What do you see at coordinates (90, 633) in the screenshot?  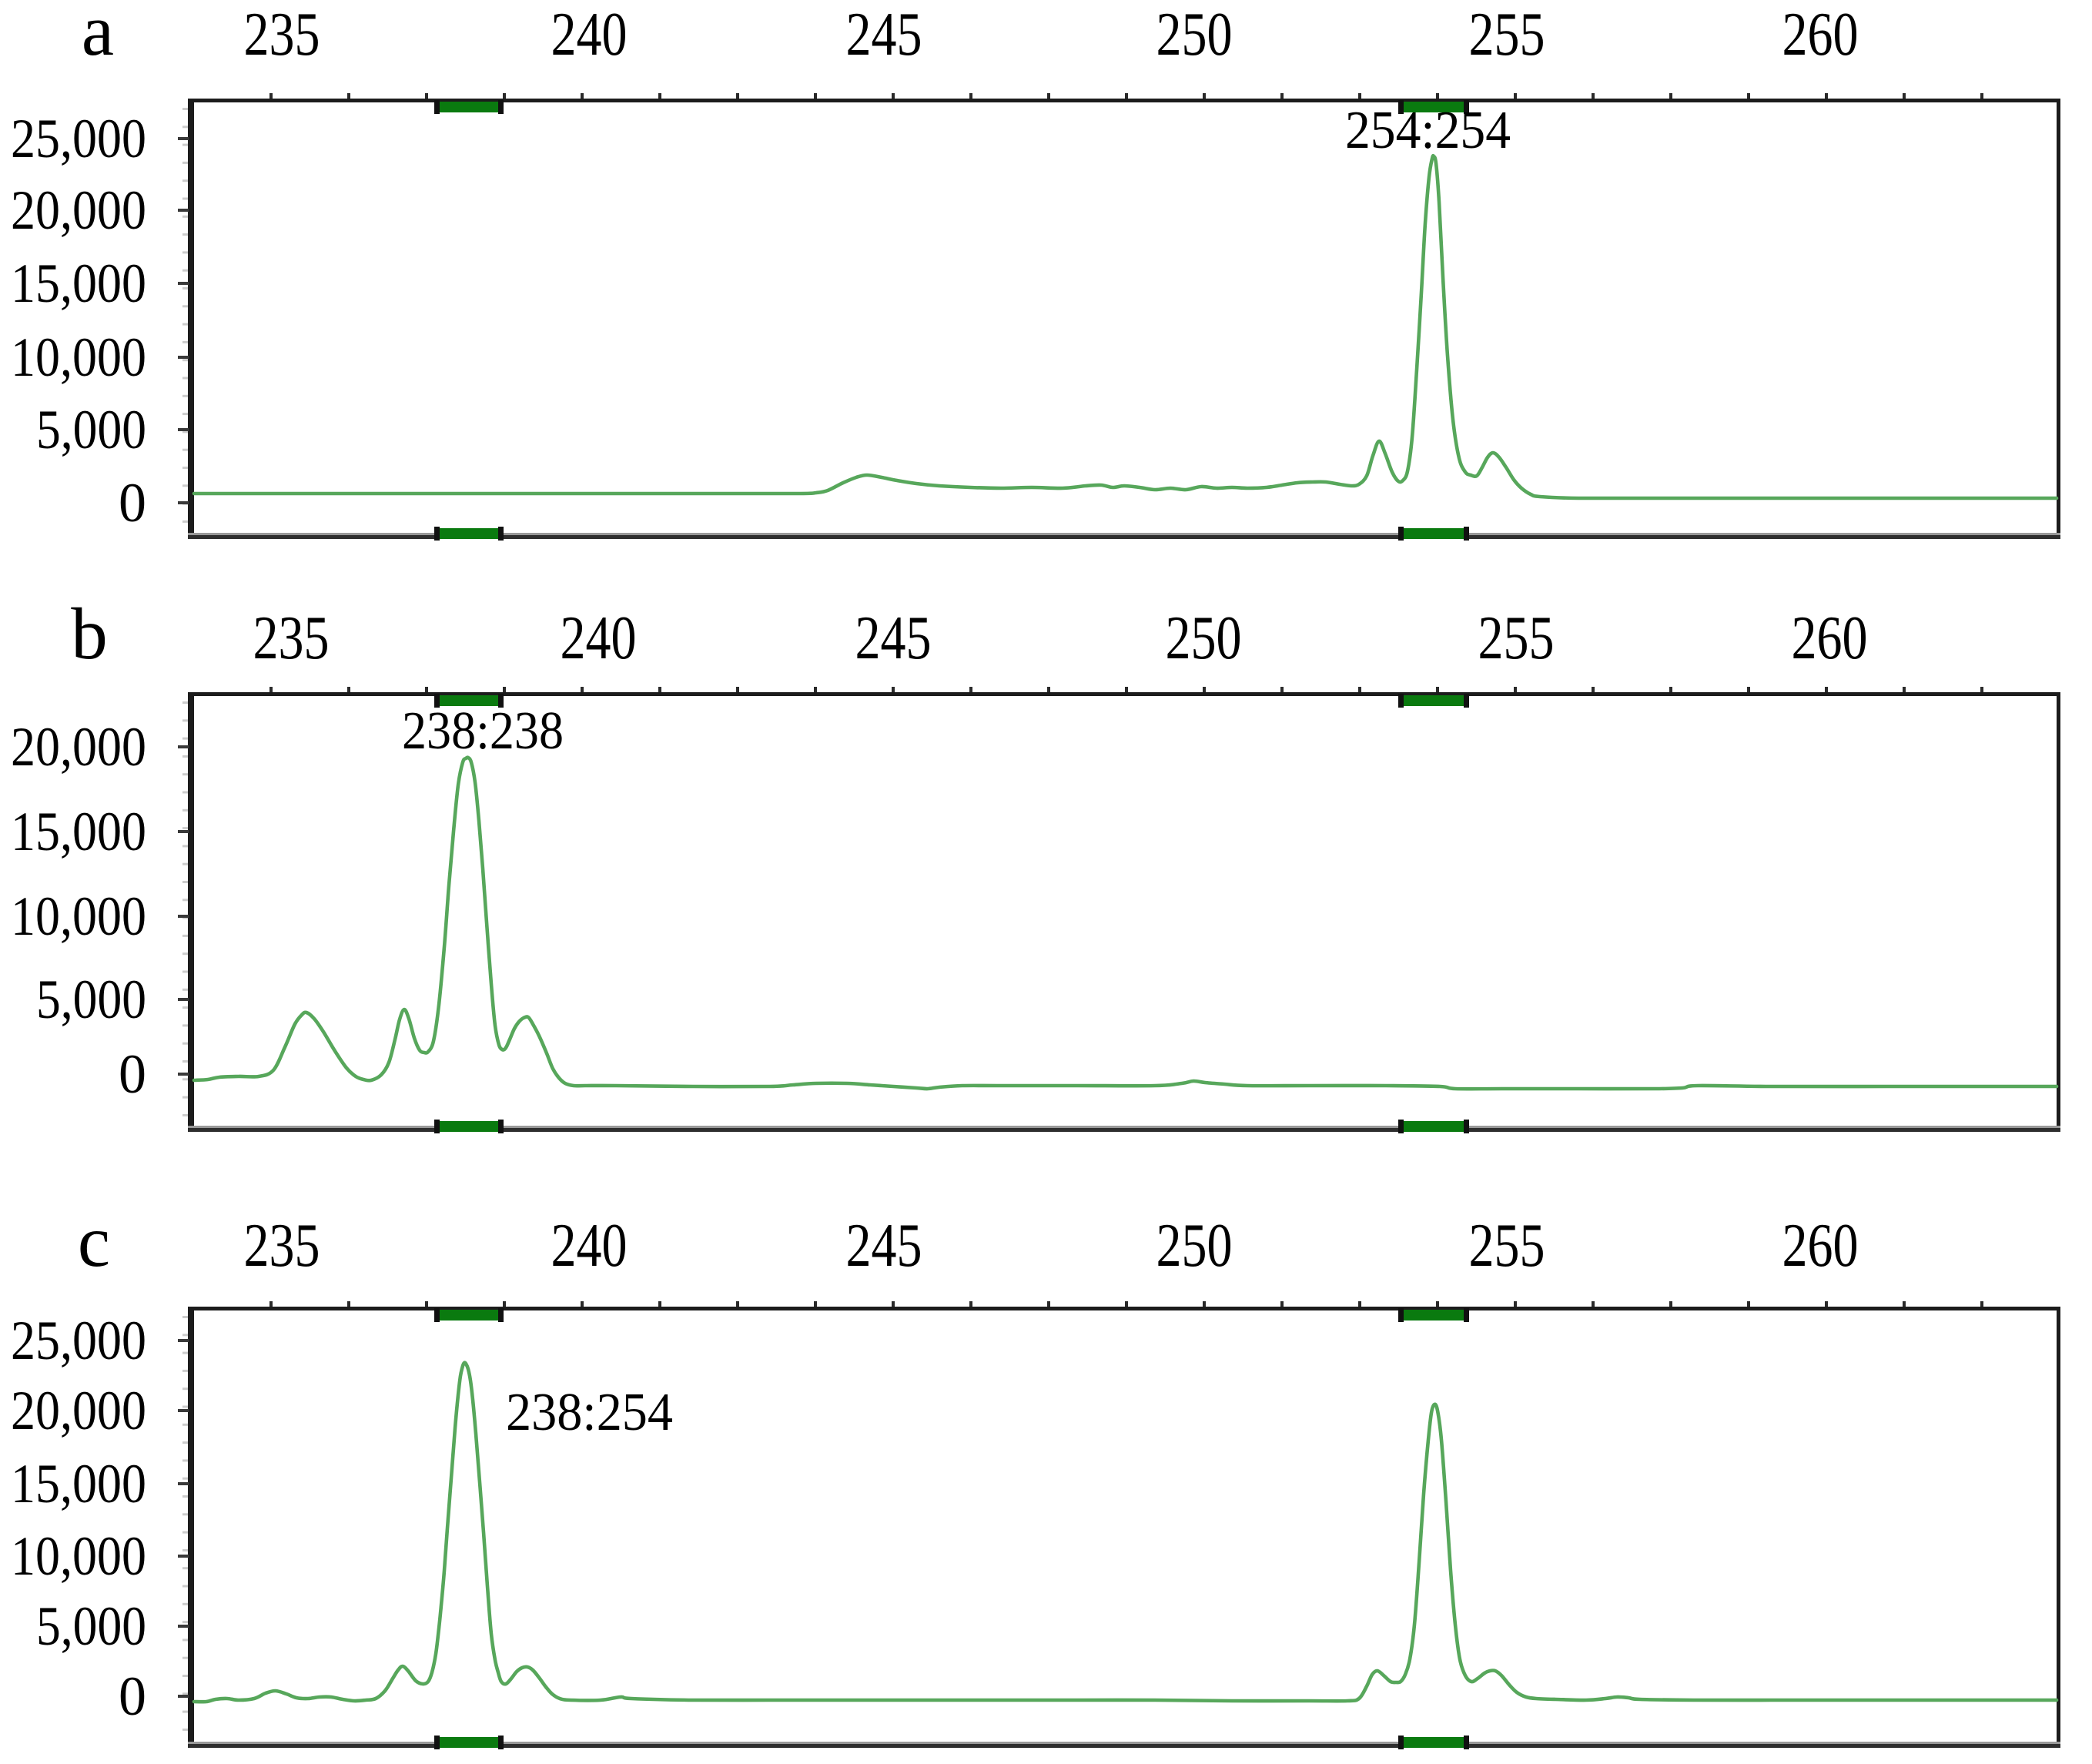 I see `svg-text: b` at bounding box center [90, 633].